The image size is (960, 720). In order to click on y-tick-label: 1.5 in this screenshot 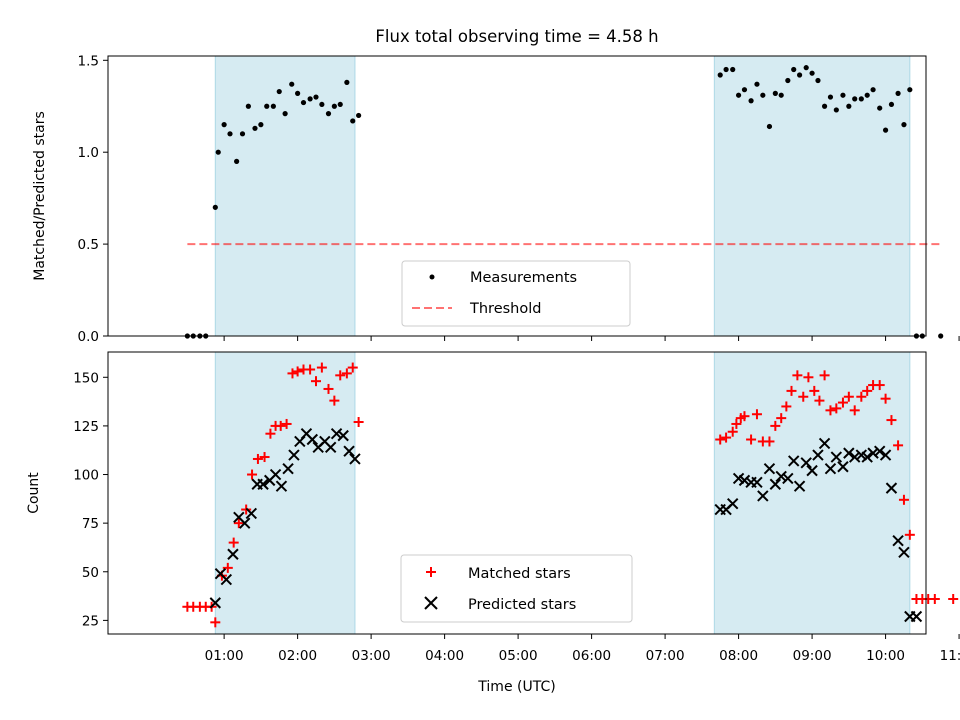, I will do `click(88, 61)`.